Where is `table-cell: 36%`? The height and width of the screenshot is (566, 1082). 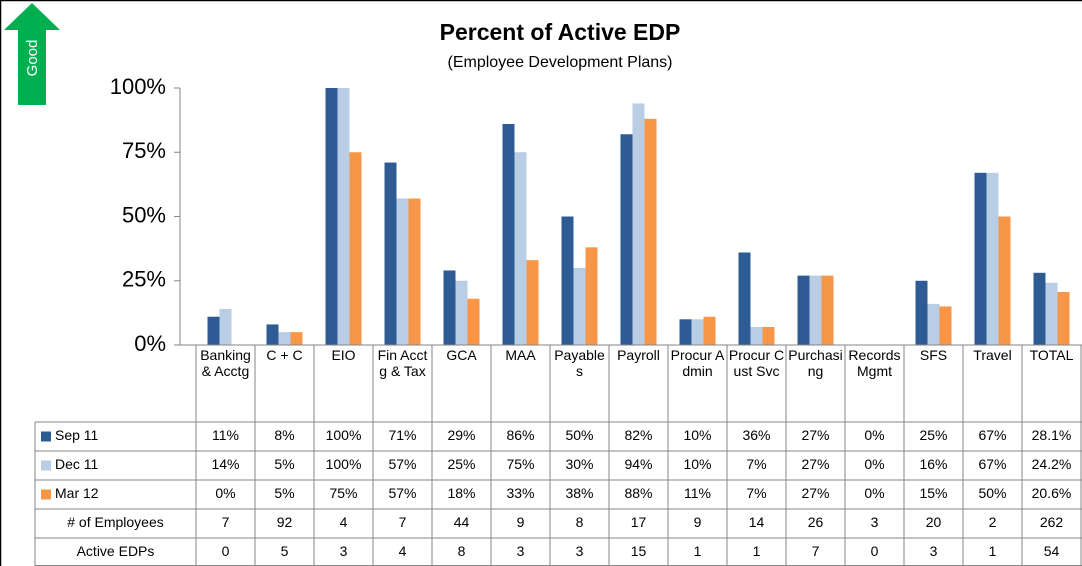 table-cell: 36% is located at coordinates (756, 435).